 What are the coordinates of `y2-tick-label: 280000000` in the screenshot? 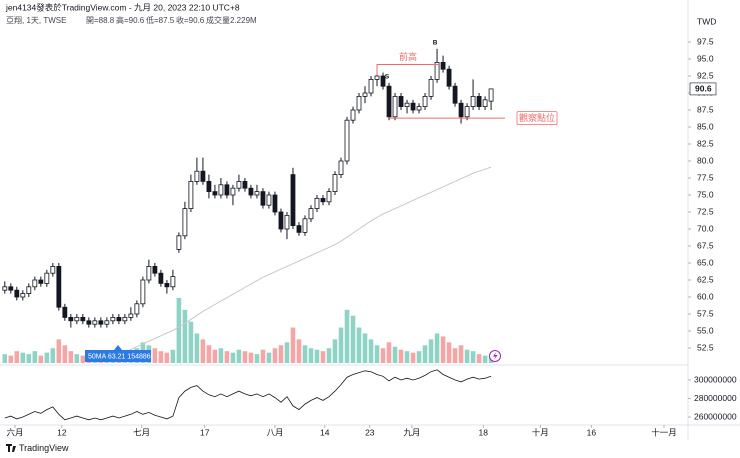 It's located at (715, 398).